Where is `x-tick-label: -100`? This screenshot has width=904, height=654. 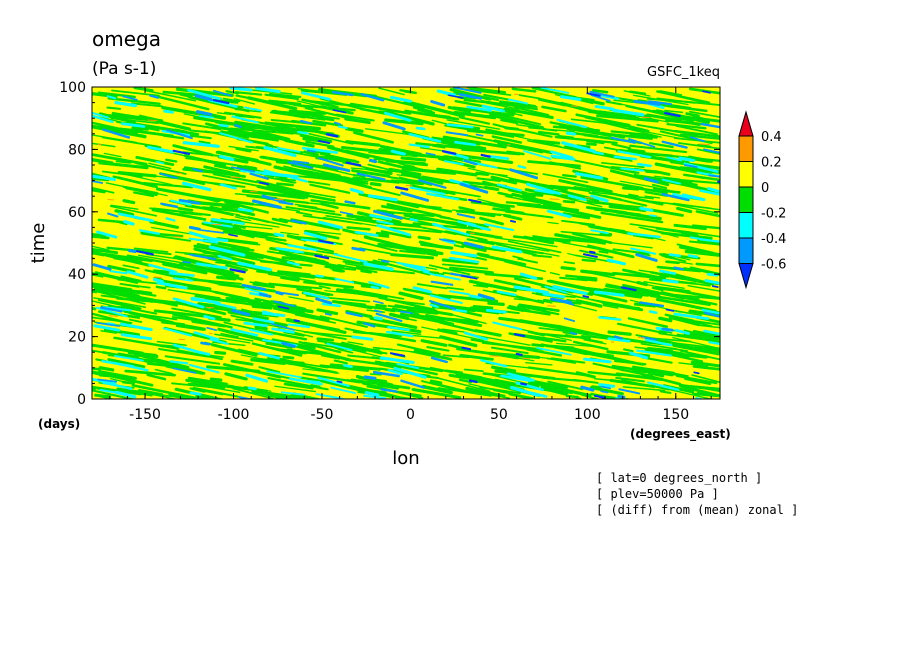
x-tick-label: -100 is located at coordinates (234, 415).